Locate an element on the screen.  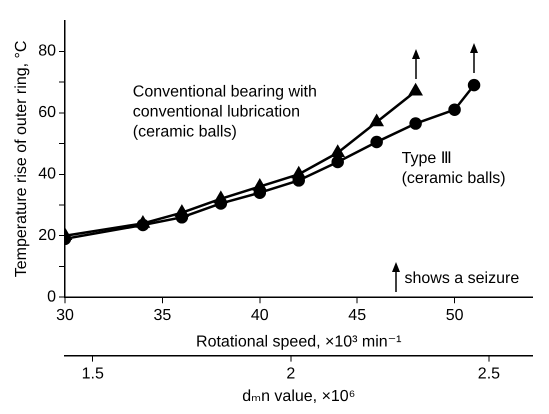
x2-tick-label: 2 is located at coordinates (291, 374).